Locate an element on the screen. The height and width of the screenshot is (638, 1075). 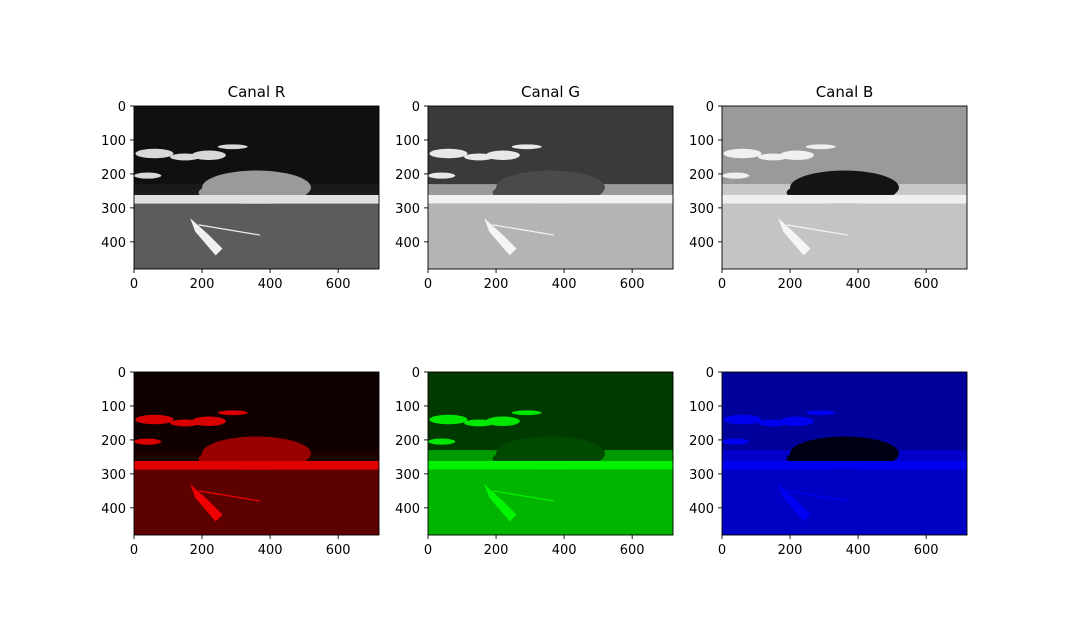
subplot-5: 0 200 400 600 0 100 200 300 400 is located at coordinates (534, 462).